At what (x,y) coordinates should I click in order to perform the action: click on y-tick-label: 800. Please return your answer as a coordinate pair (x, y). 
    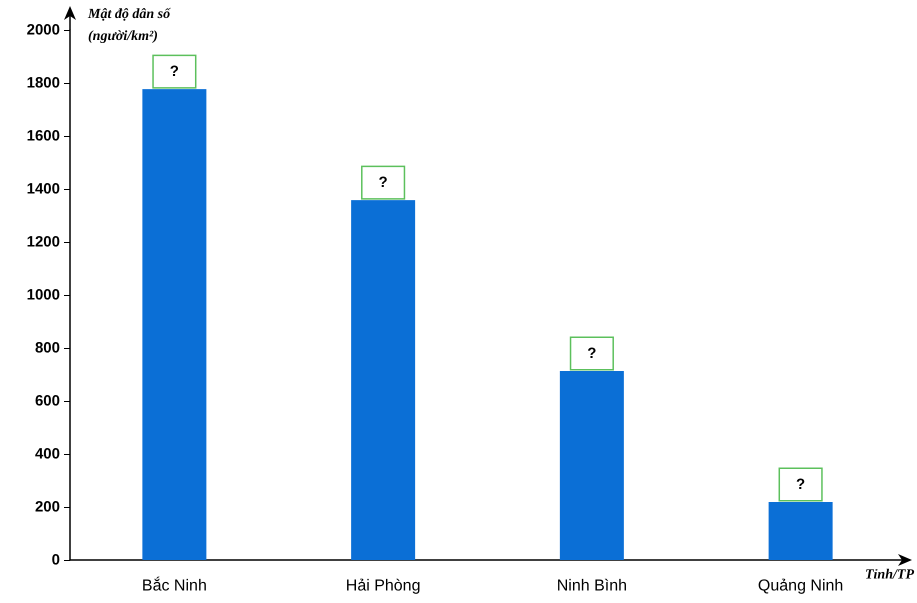
    Looking at the image, I should click on (47, 348).